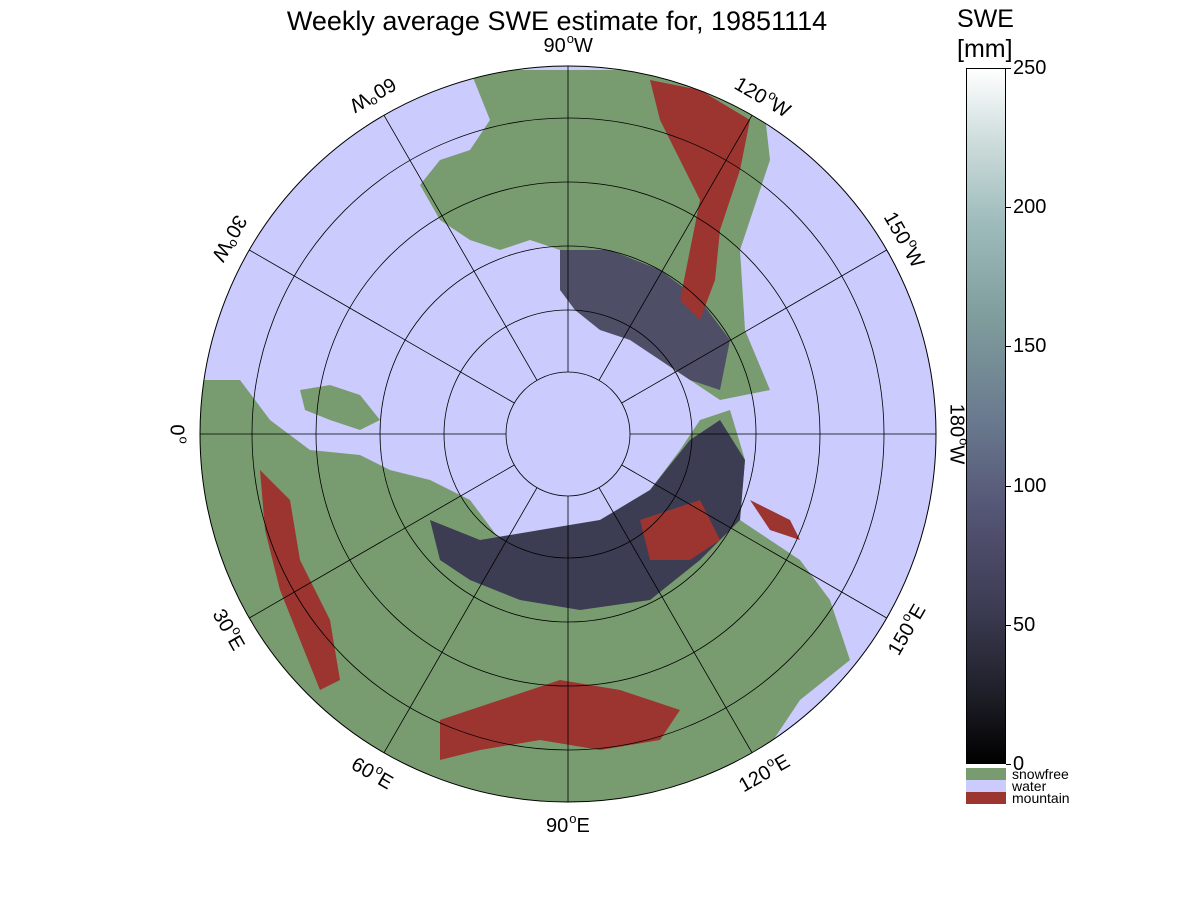  I want to click on mountain-east-siberia, so click(680, 530).